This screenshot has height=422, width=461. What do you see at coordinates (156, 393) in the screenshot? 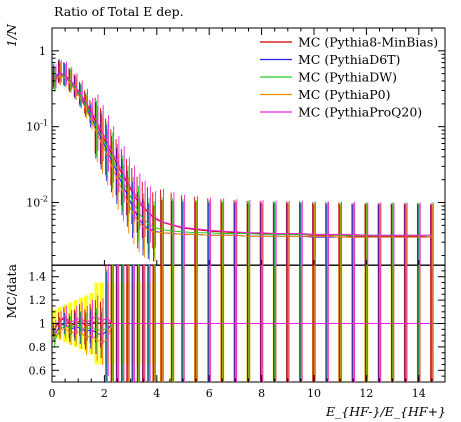
I see `x-tick-label: 4` at bounding box center [156, 393].